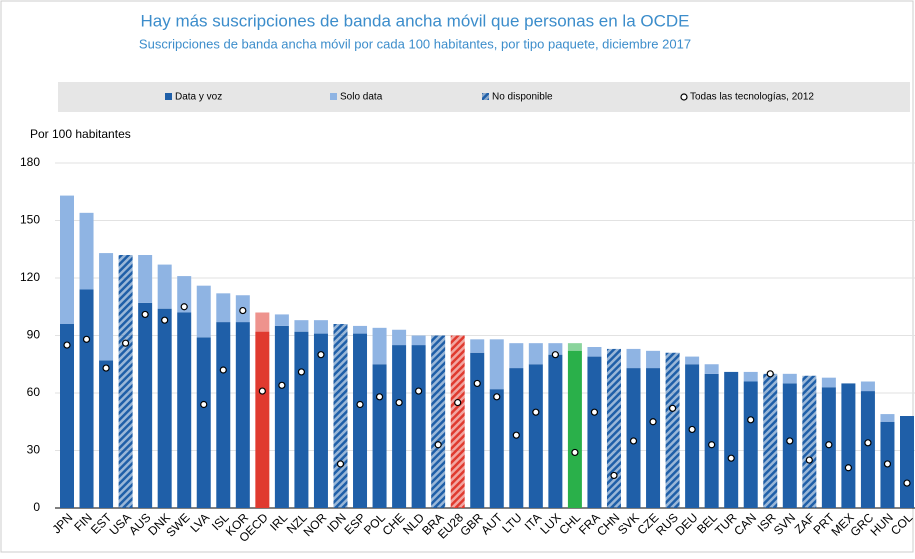  Describe the element at coordinates (522, 97) in the screenshot. I see `legend-label: No disponible` at that location.